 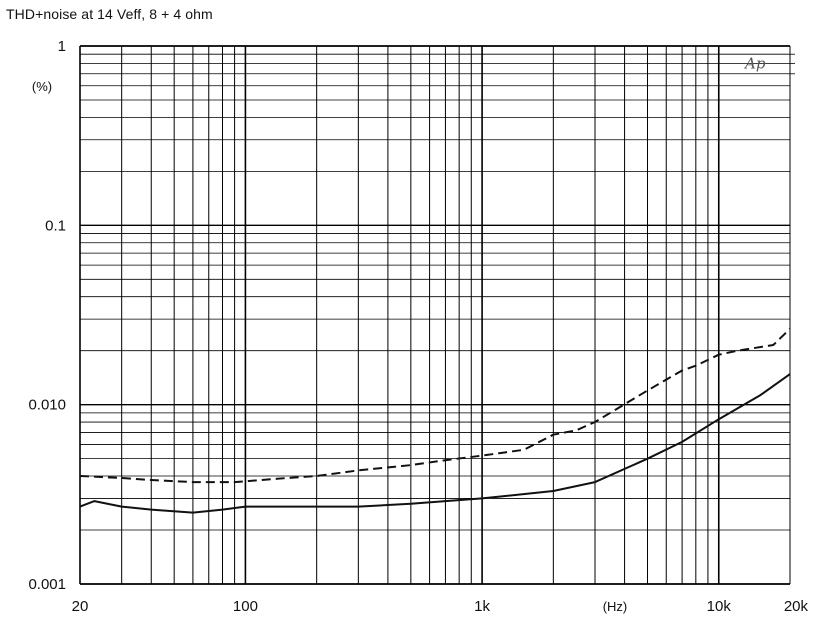 What do you see at coordinates (62, 46) in the screenshot?
I see `y-tick-label: 1` at bounding box center [62, 46].